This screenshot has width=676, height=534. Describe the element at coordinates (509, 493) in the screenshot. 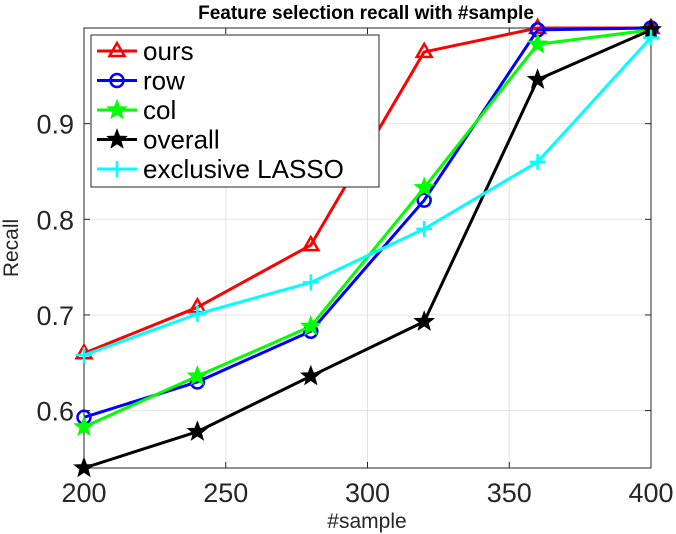

I see `x-tick-label: 350` at that location.